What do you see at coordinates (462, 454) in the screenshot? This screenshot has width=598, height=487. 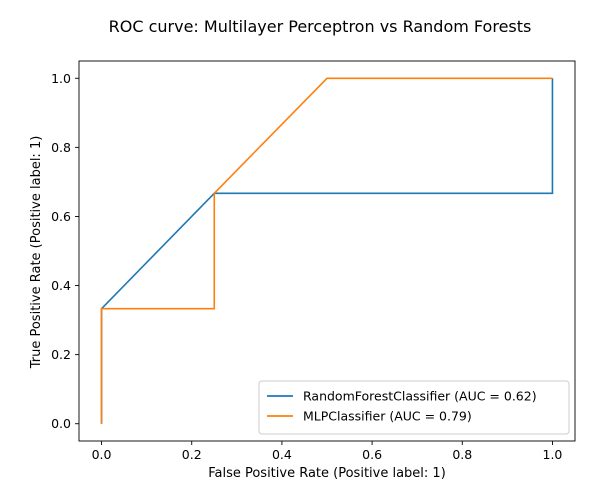 I see `x-tick-label: 0.8` at bounding box center [462, 454].